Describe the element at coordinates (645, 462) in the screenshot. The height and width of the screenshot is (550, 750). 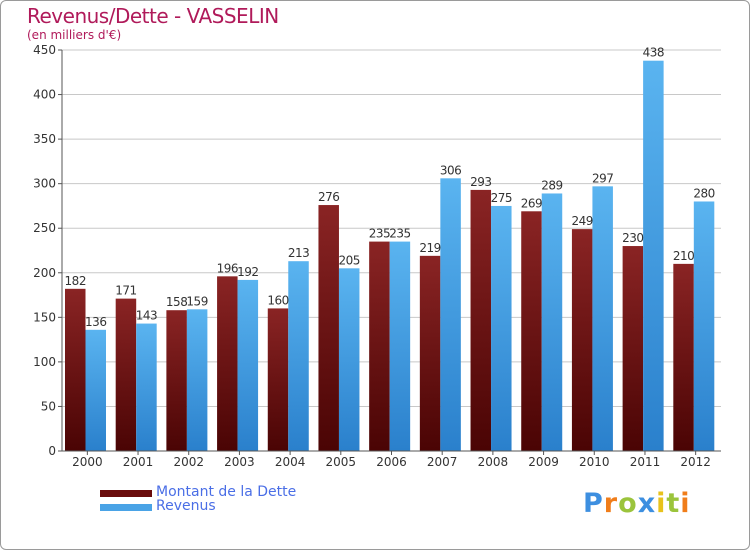
I see `x-tick-label: 2011` at that location.